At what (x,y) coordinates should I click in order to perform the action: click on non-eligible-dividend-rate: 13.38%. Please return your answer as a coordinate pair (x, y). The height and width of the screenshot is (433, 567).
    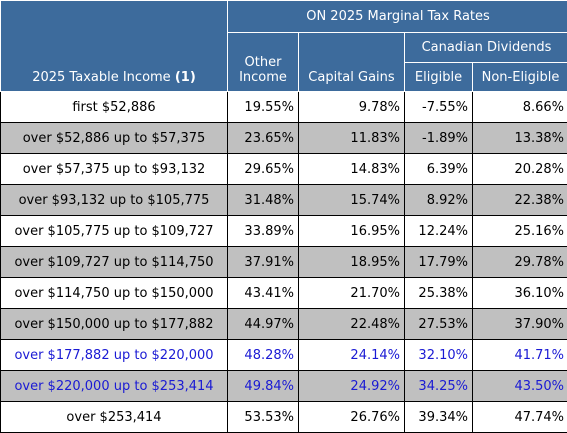
    Looking at the image, I should click on (520, 138).